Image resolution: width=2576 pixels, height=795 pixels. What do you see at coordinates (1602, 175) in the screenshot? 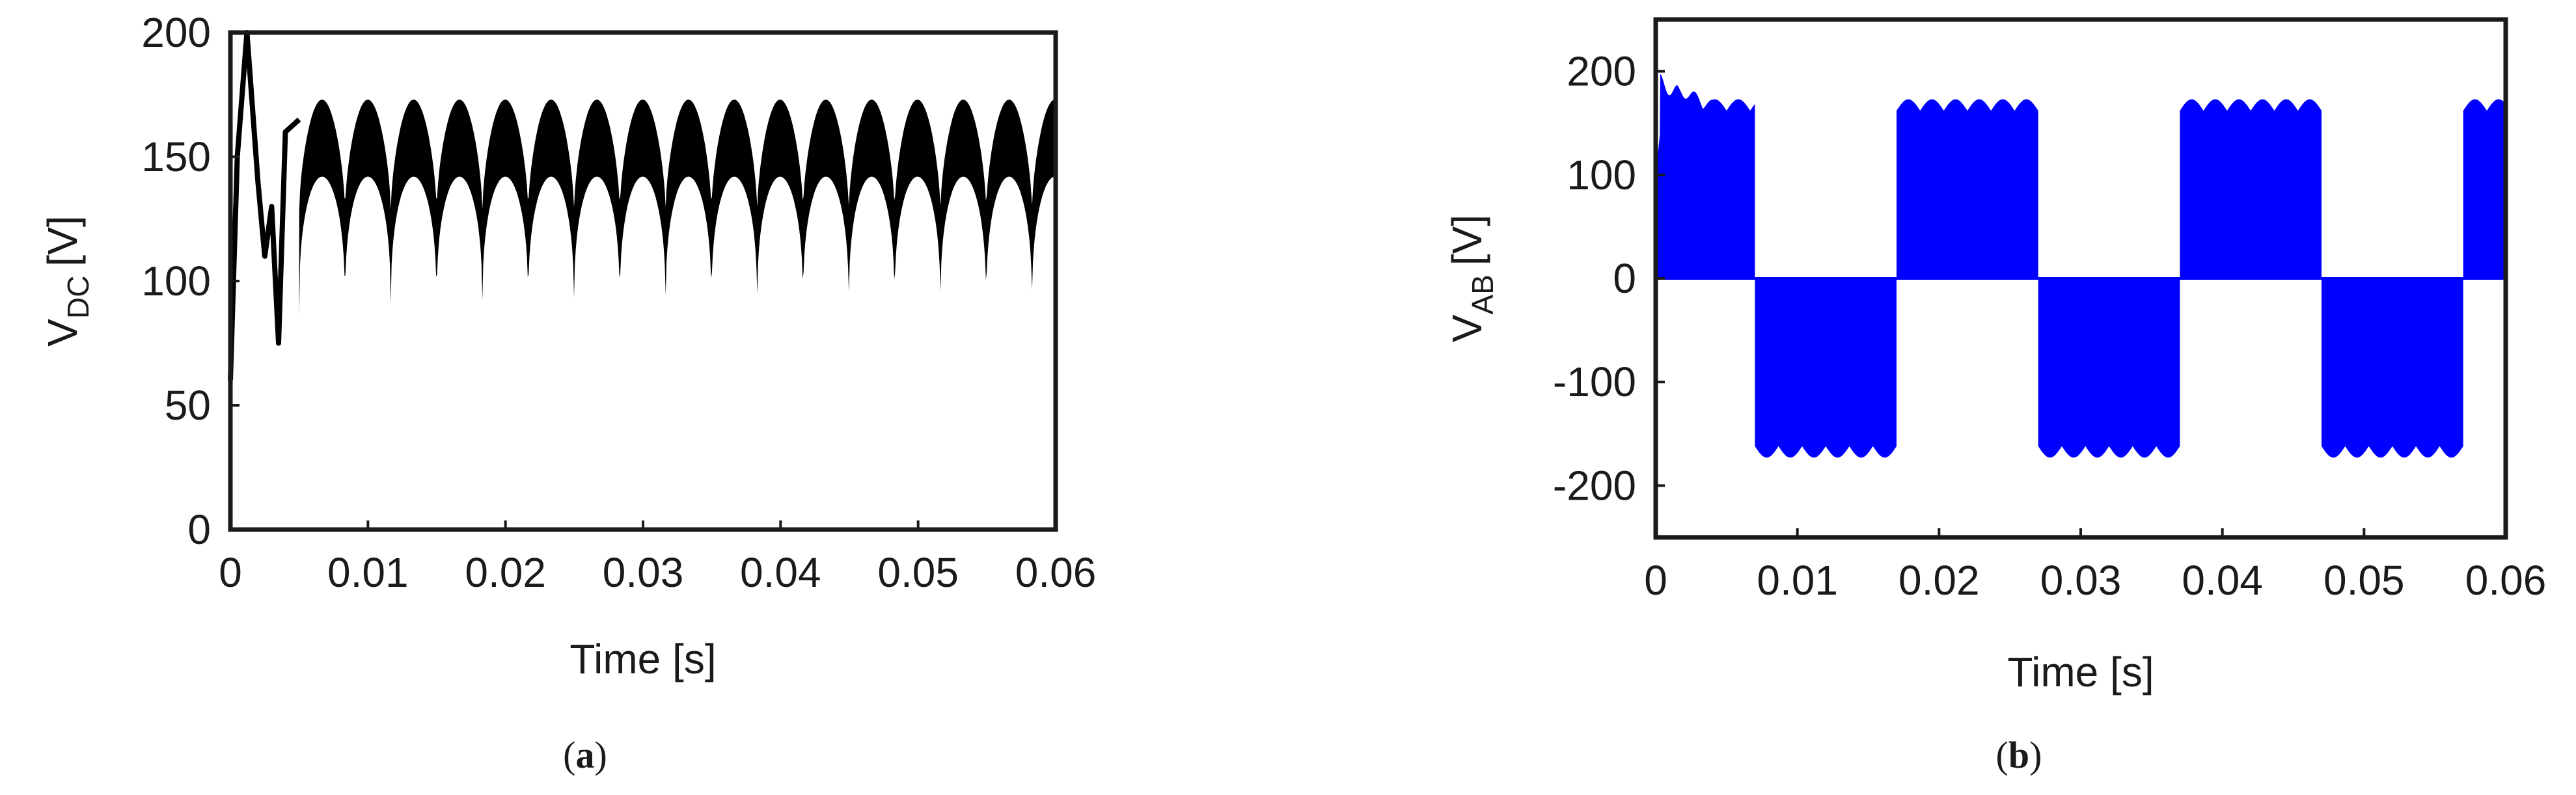
I see `panel-b-y-tick-label: 100` at bounding box center [1602, 175].